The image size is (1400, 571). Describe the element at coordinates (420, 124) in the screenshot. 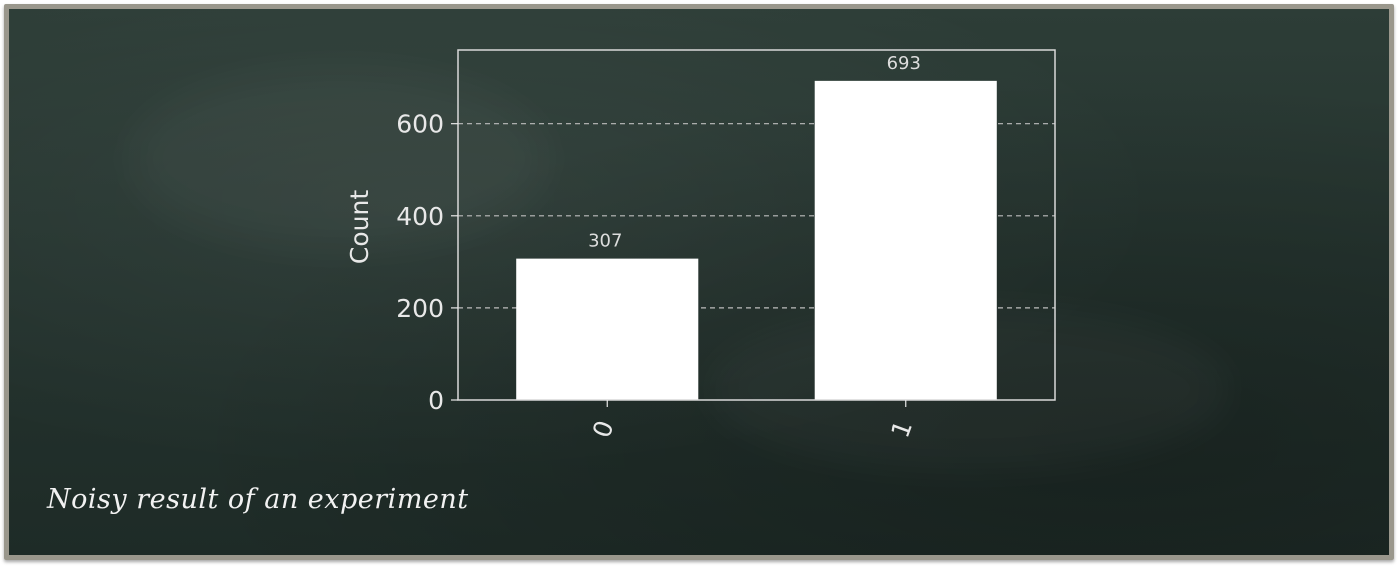

I see `y-tick-label: 600` at that location.